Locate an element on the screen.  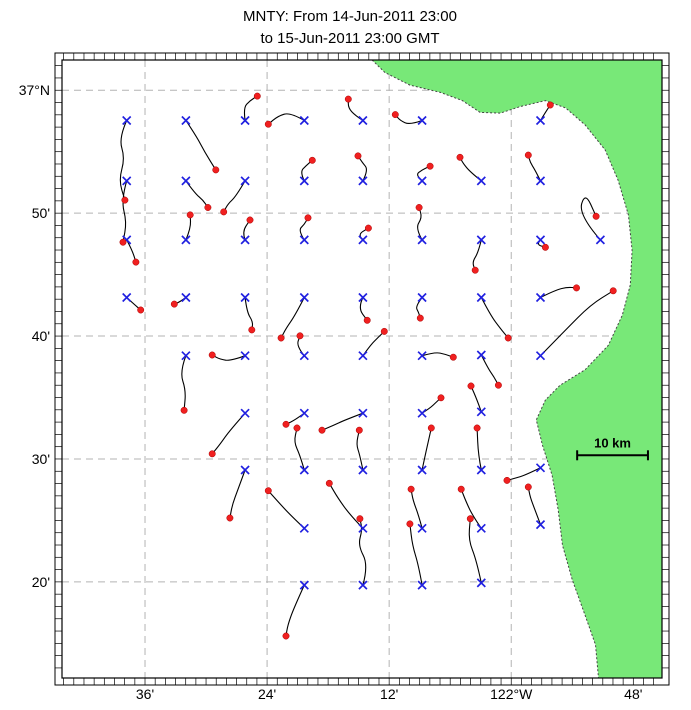
x-axis-labels: 36' 24' 12' 122°W 48' is located at coordinates (389, 694).